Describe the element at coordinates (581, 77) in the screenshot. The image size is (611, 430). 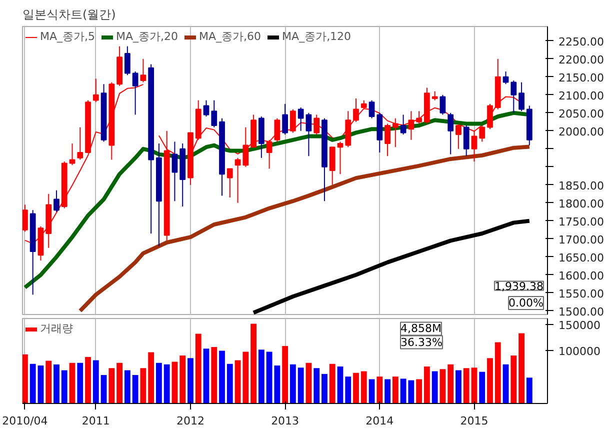
I see `y-tick-label: 2150.00` at that location.